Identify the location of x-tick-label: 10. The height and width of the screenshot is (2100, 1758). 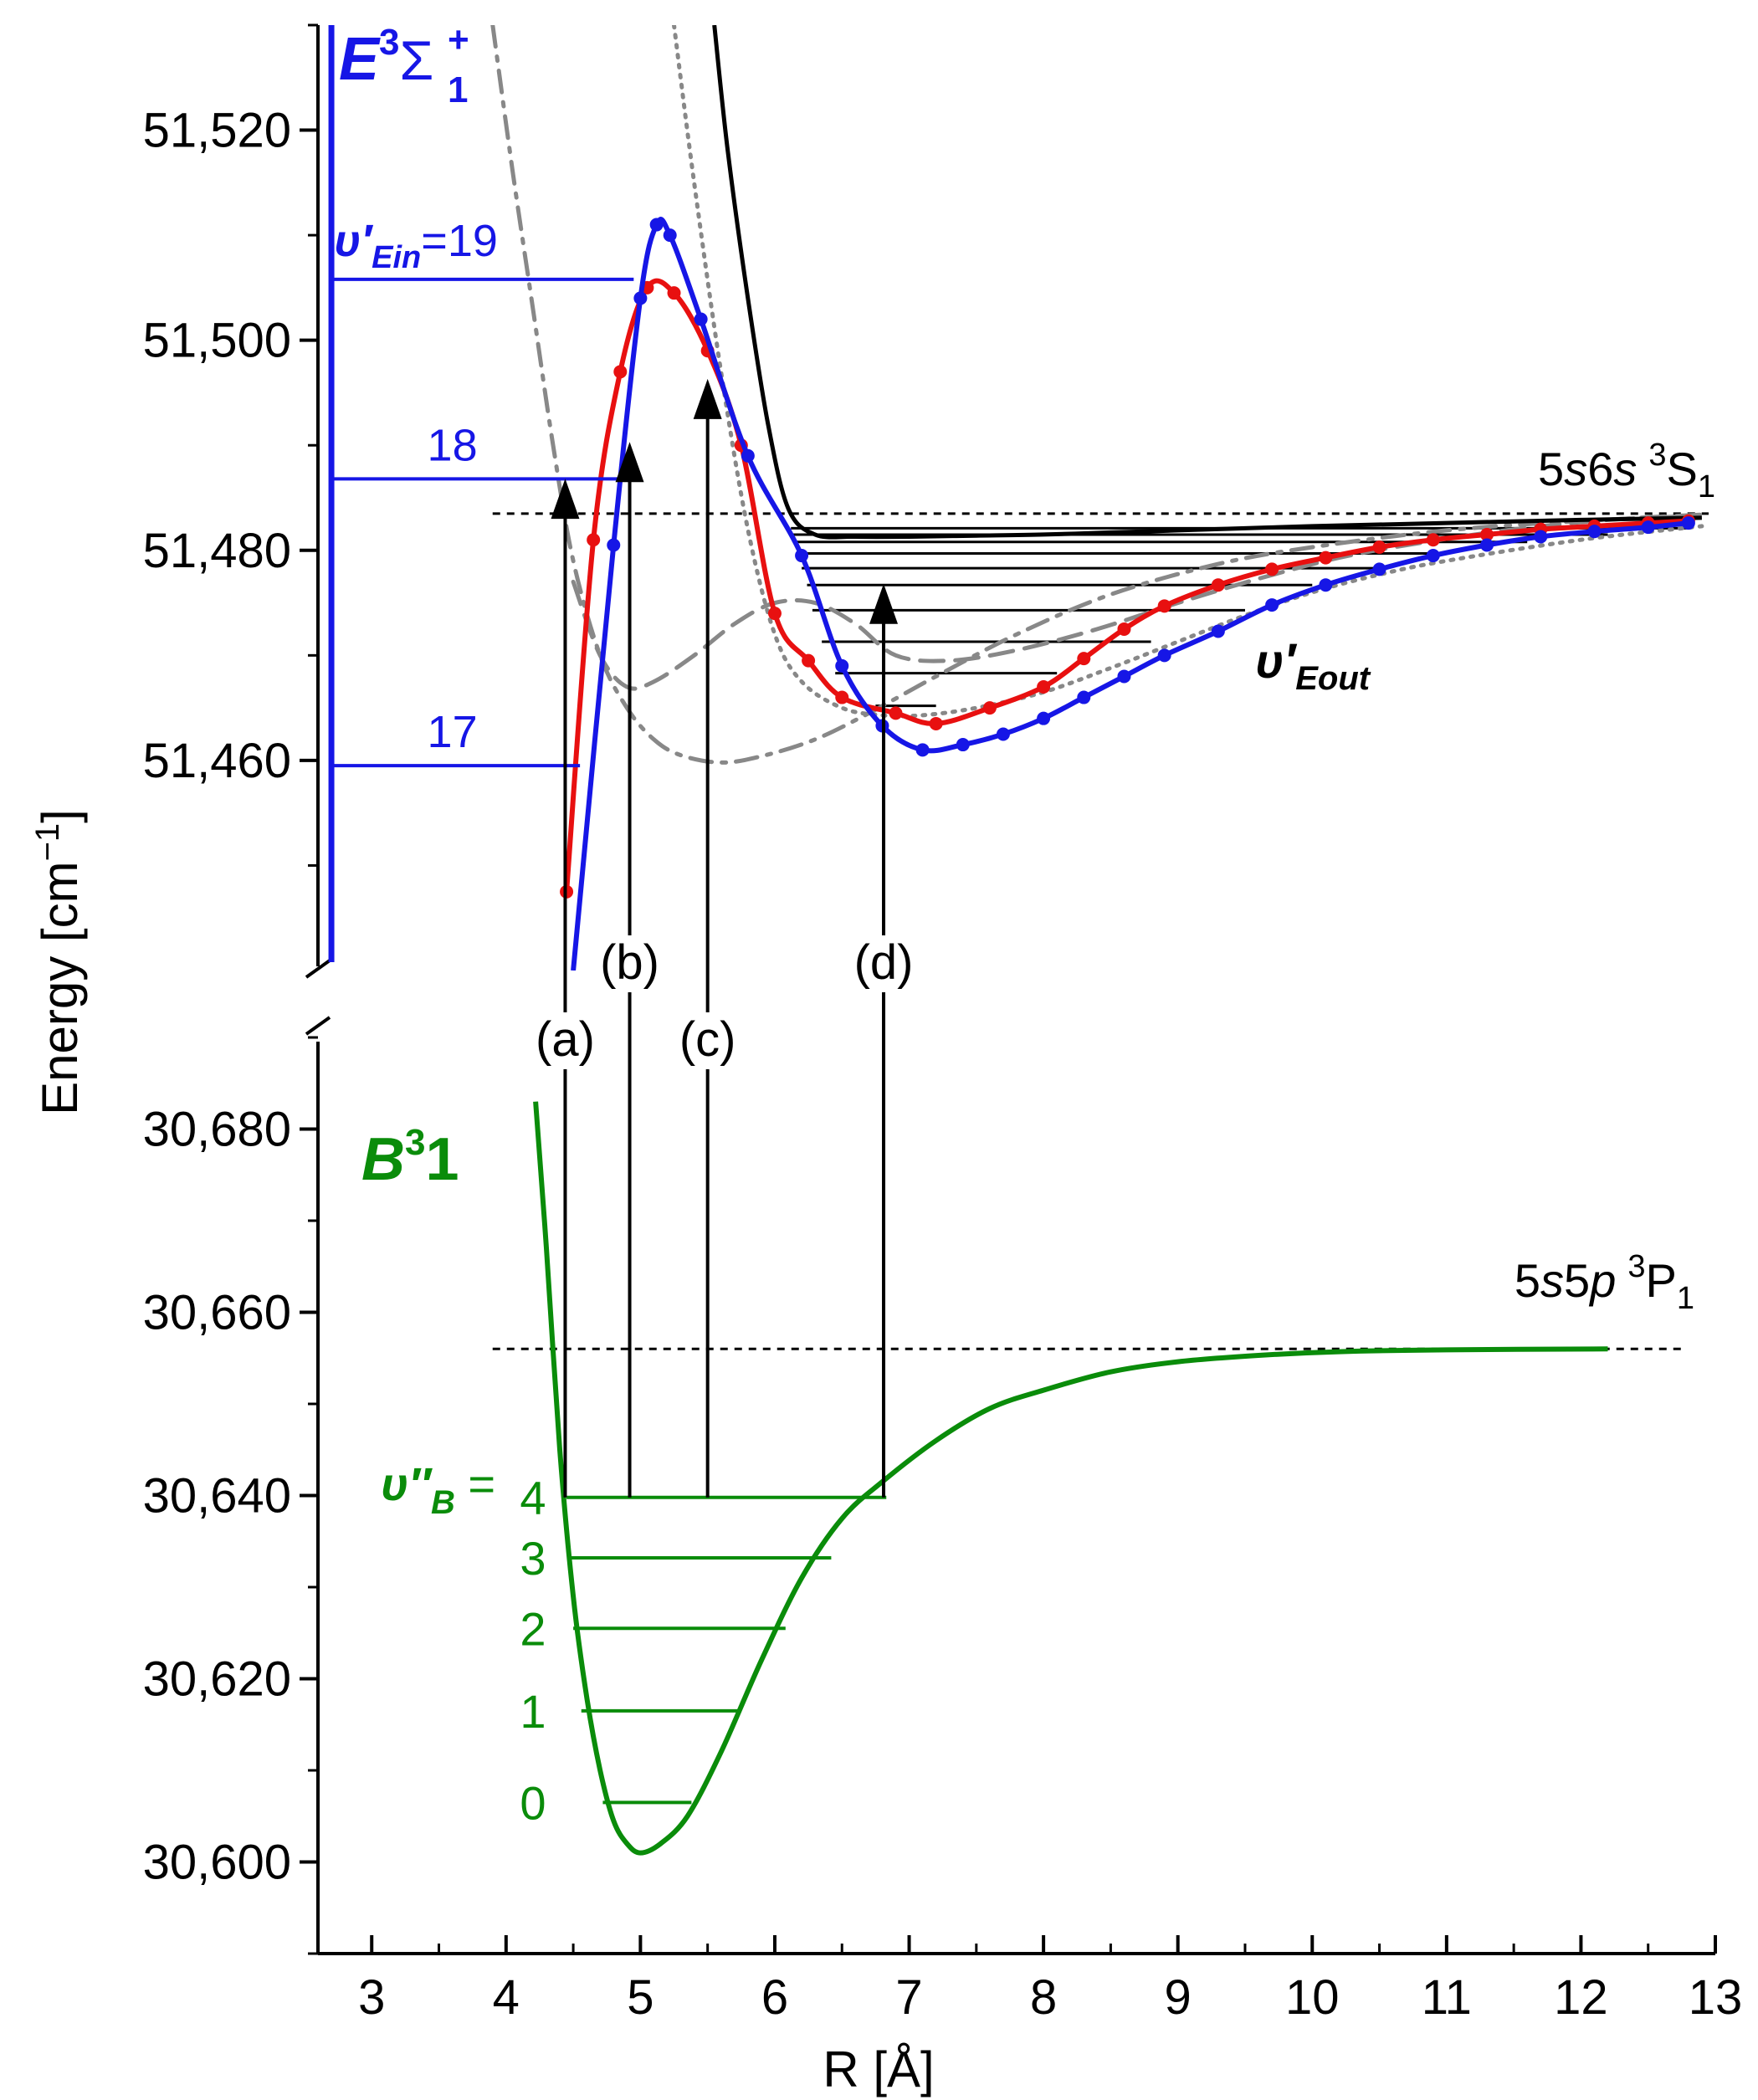
(1312, 1997).